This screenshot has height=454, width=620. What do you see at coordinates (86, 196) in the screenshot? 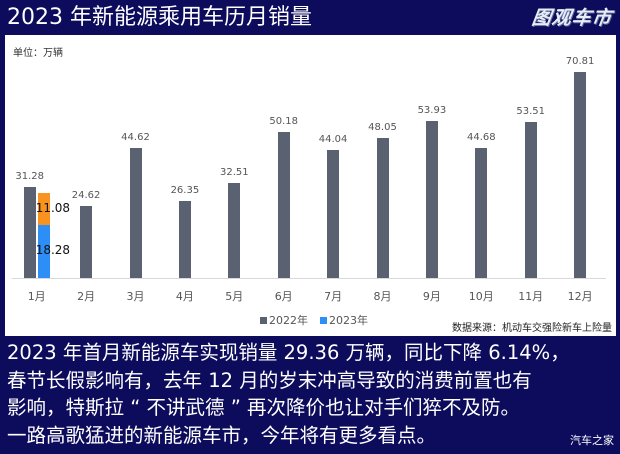
I see `bar-value-label: 24.62` at bounding box center [86, 196].